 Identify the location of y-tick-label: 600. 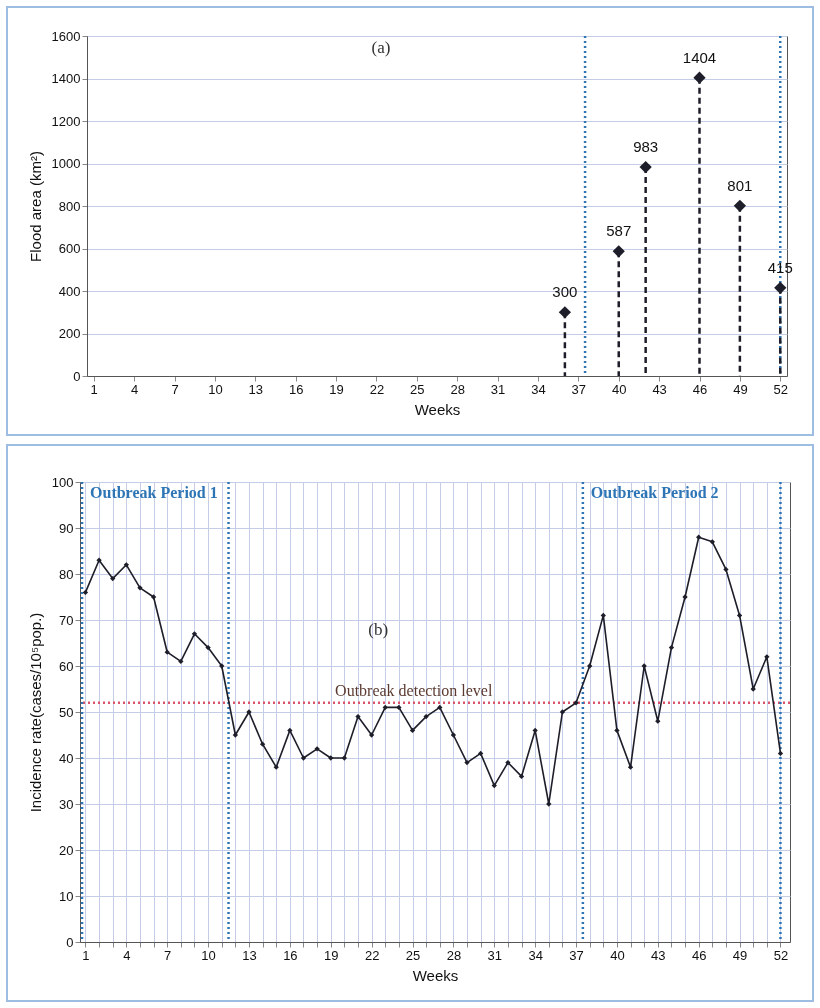
(69, 248).